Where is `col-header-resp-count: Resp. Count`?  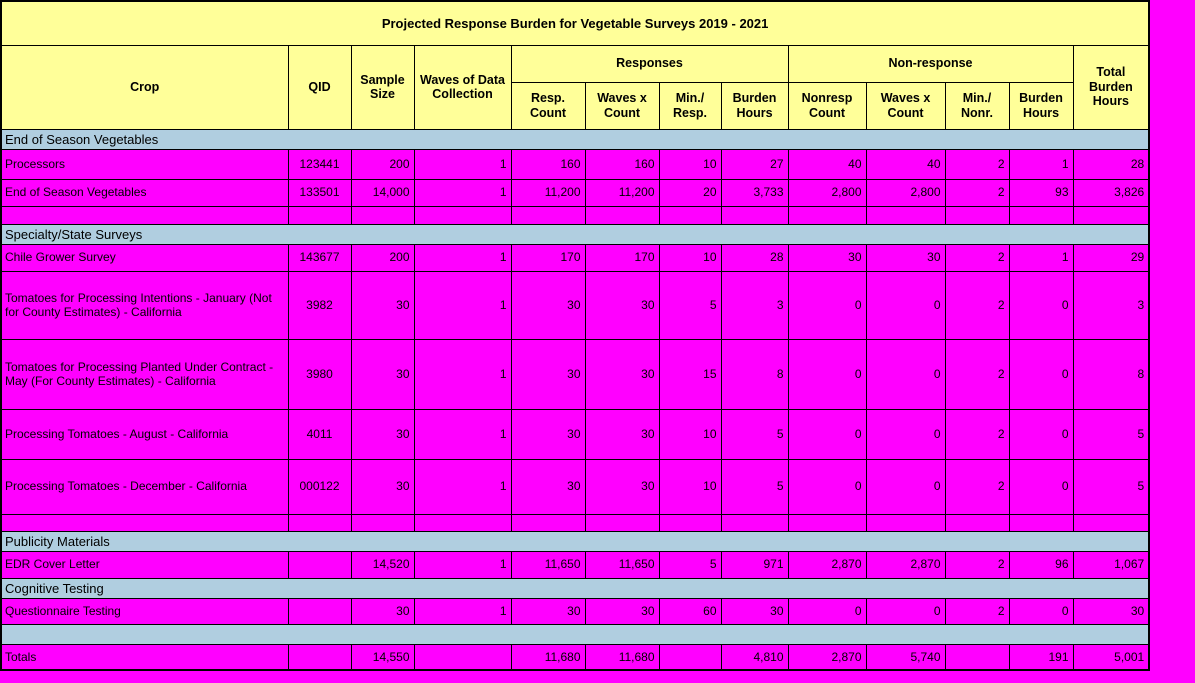
col-header-resp-count: Resp. Count is located at coordinates (548, 105).